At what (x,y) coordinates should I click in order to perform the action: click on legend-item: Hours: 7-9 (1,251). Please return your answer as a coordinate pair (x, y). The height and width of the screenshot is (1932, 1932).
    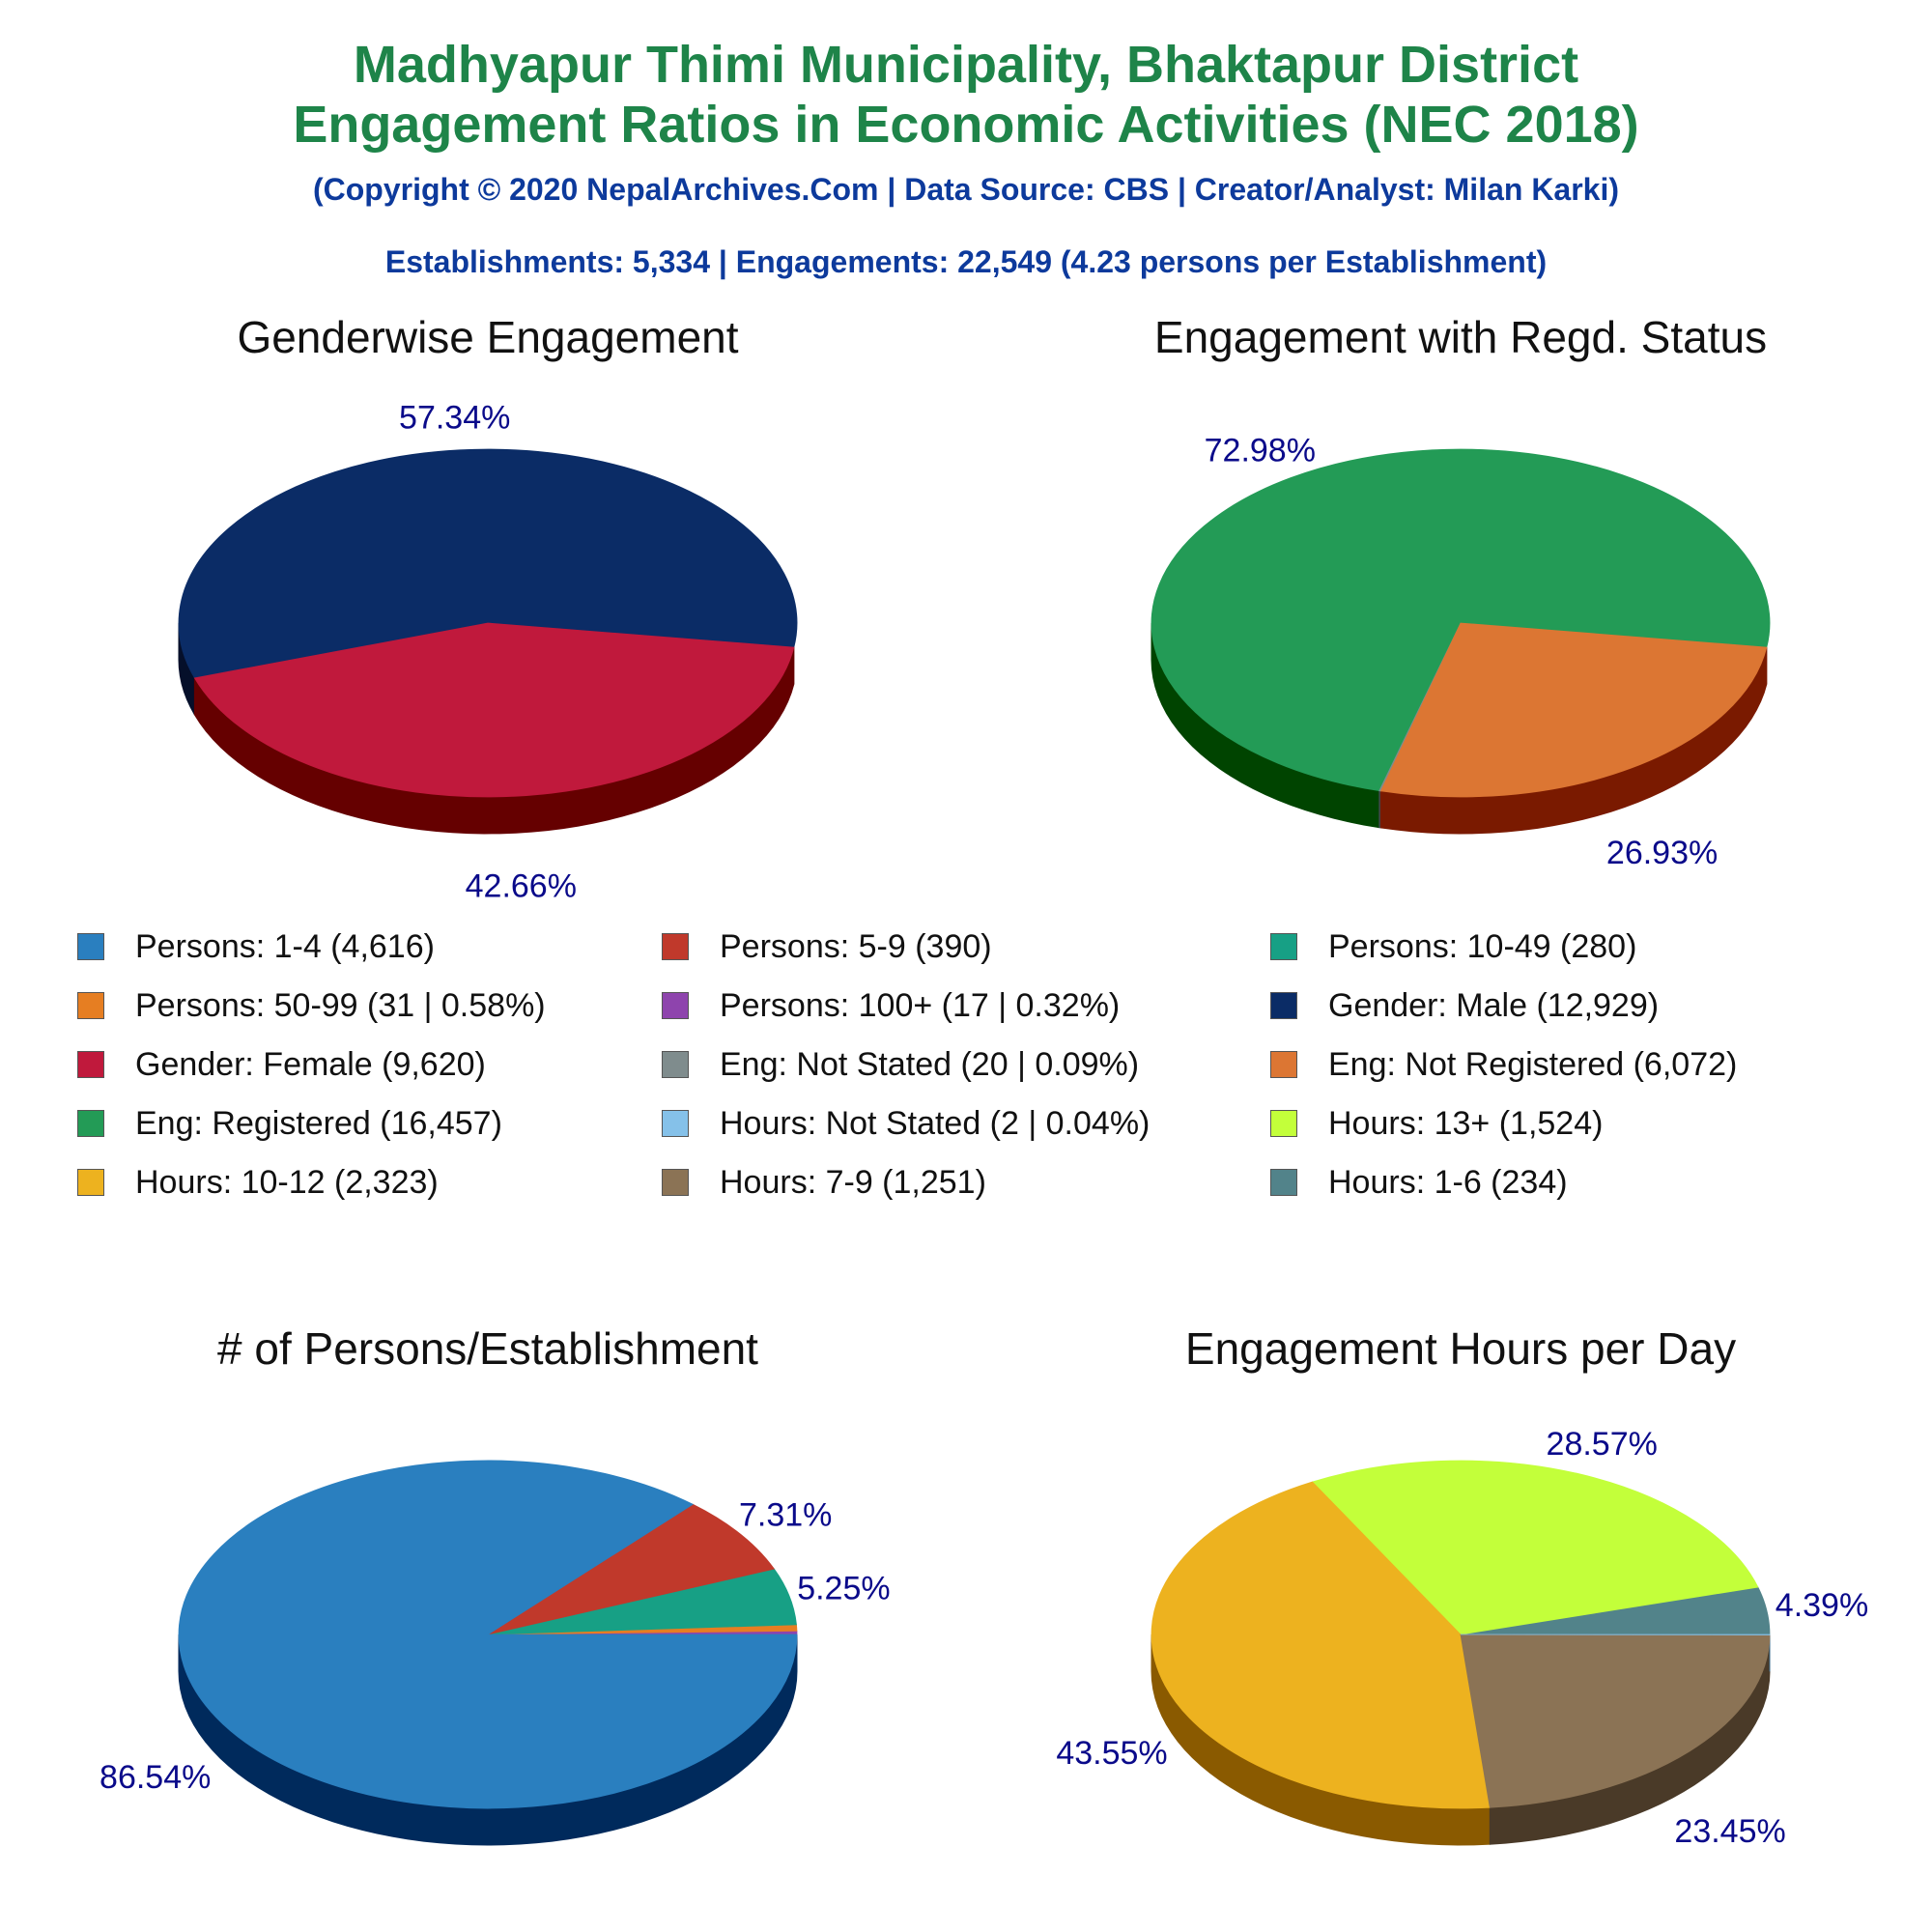
    Looking at the image, I should click on (824, 1182).